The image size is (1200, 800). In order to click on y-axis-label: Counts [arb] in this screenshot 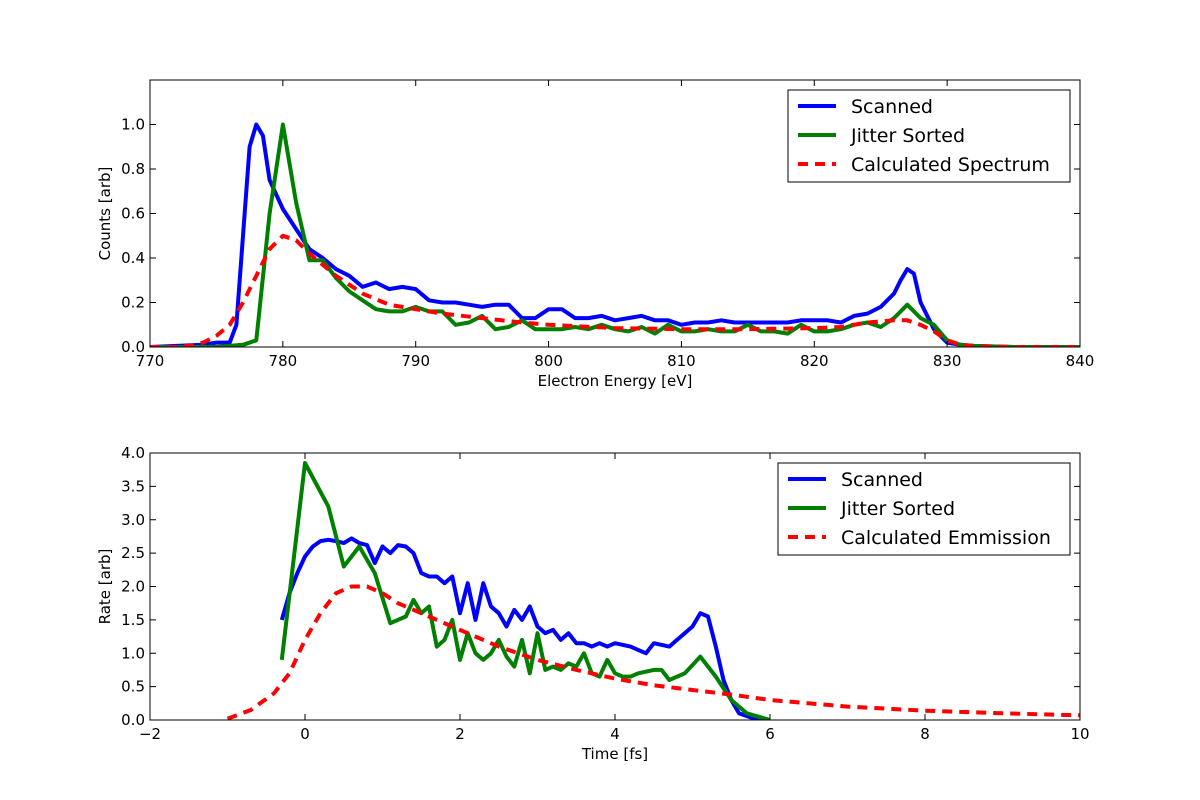, I will do `click(105, 214)`.